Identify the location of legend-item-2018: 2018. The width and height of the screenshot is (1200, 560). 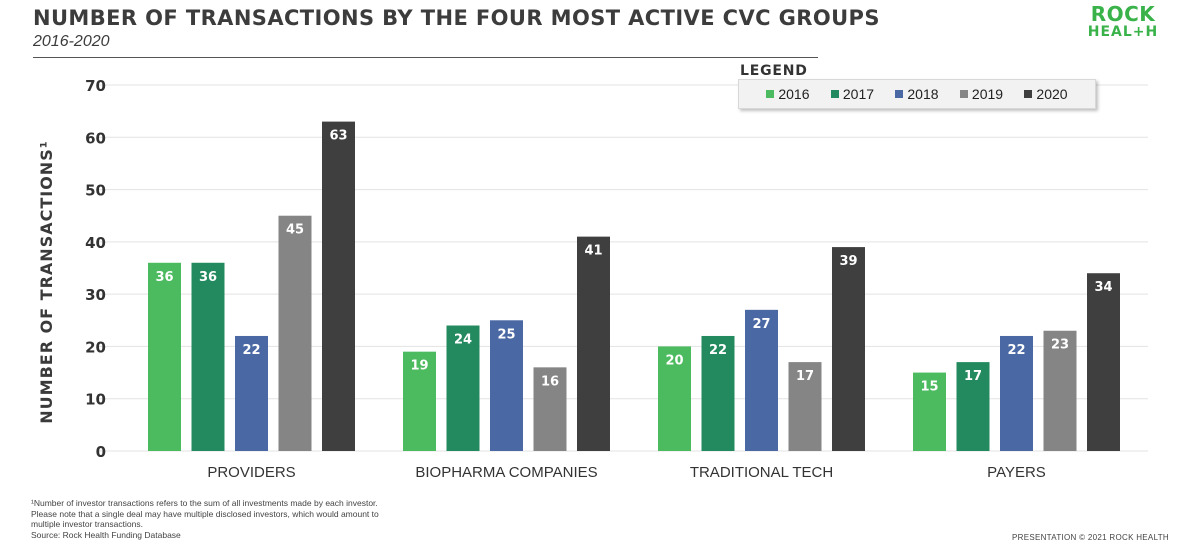
(917, 94).